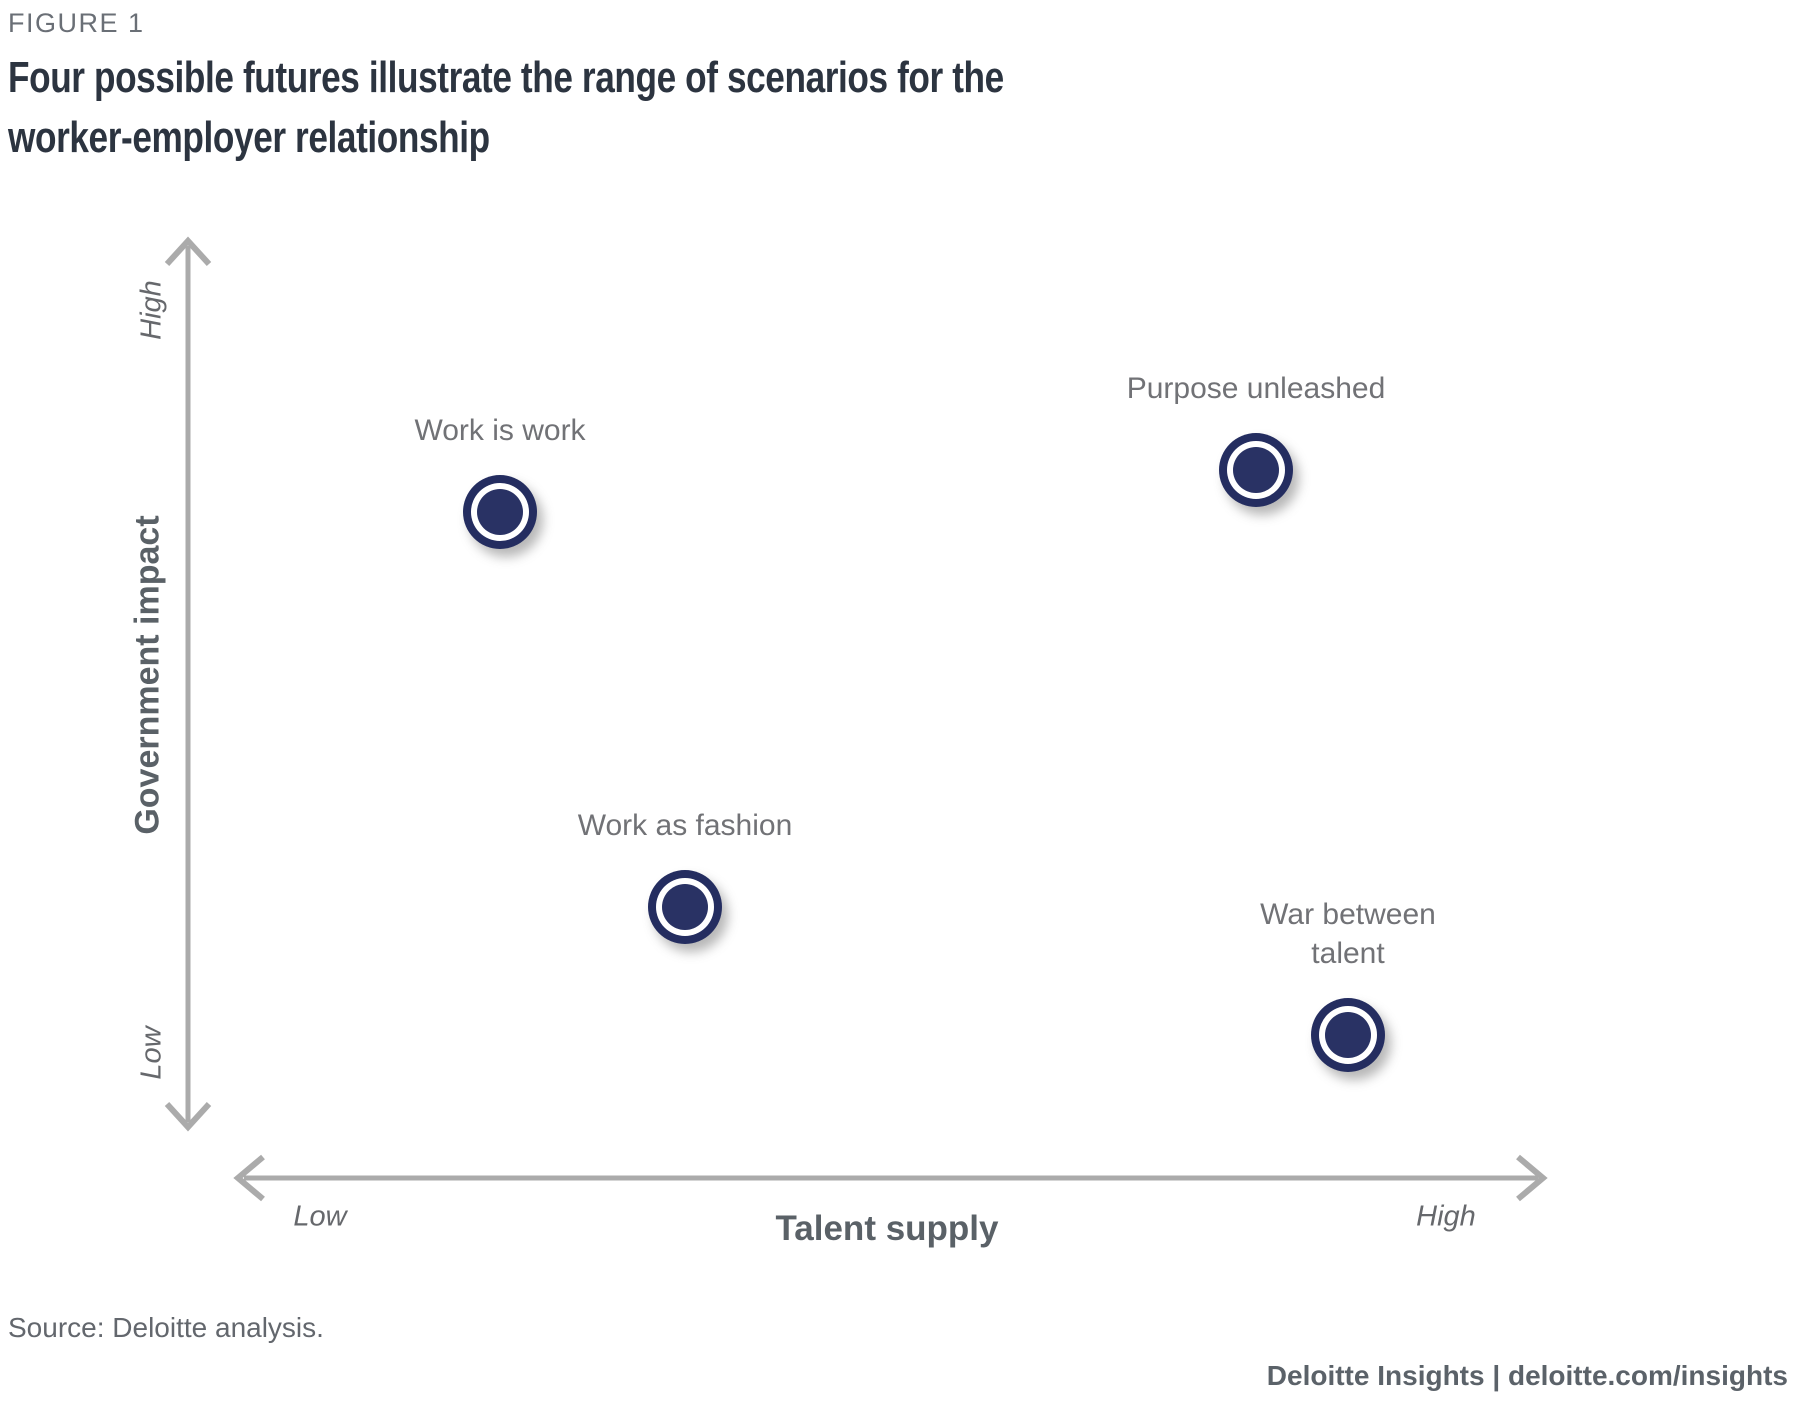 The width and height of the screenshot is (1800, 1401). Describe the element at coordinates (320, 1216) in the screenshot. I see `x-axis-tick-low: Low` at that location.